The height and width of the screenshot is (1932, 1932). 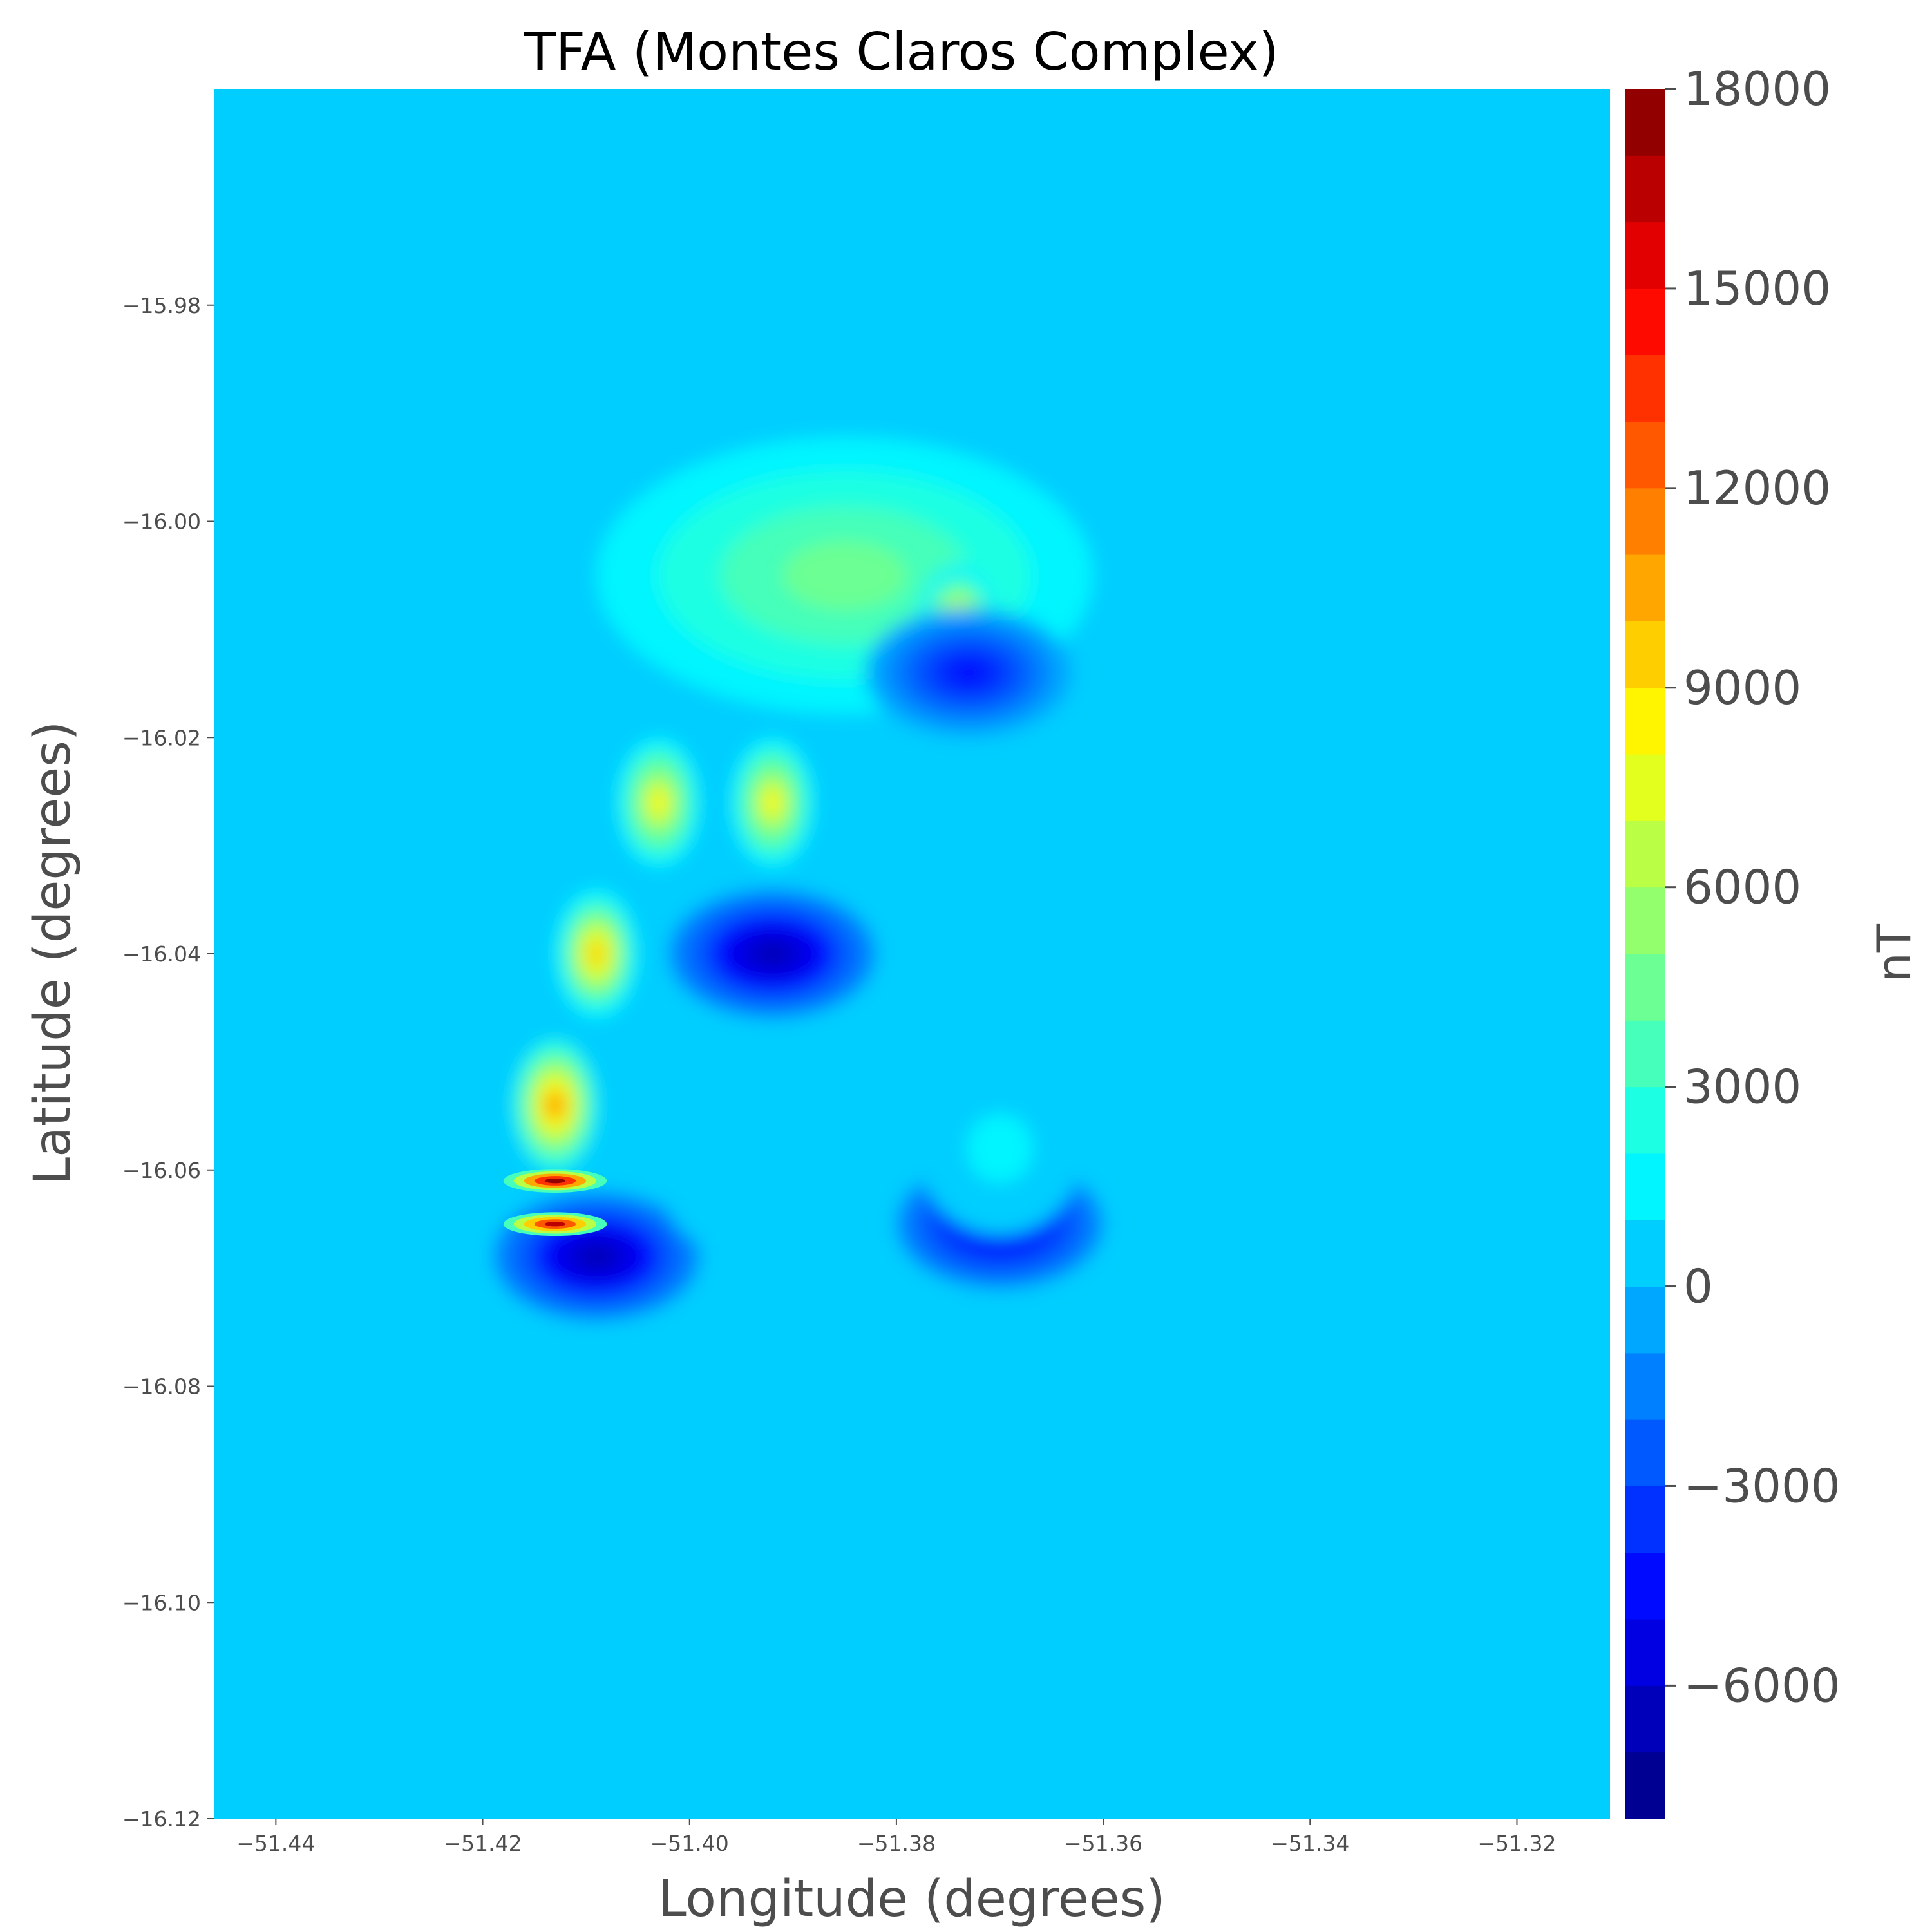 I want to click on y-tick-label: −16.06, so click(x=161, y=1170).